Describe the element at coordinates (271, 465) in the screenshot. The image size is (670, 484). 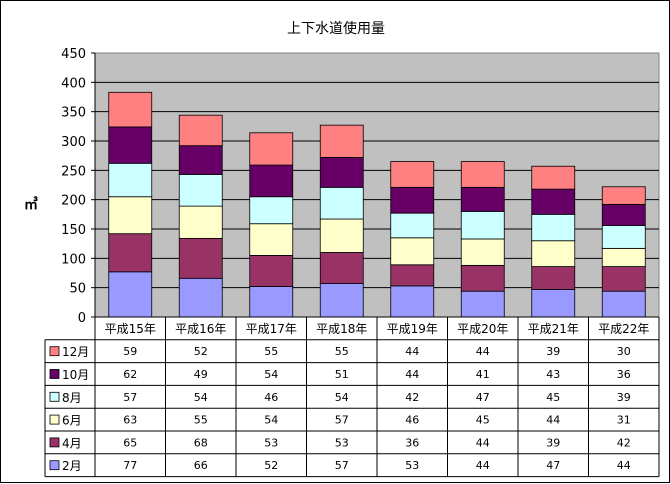
I see `table-value: 52` at that location.